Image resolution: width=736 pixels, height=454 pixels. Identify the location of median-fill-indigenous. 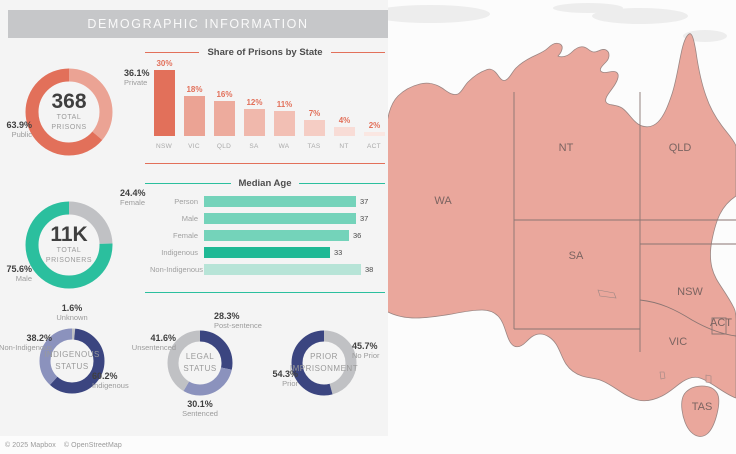
(267, 252).